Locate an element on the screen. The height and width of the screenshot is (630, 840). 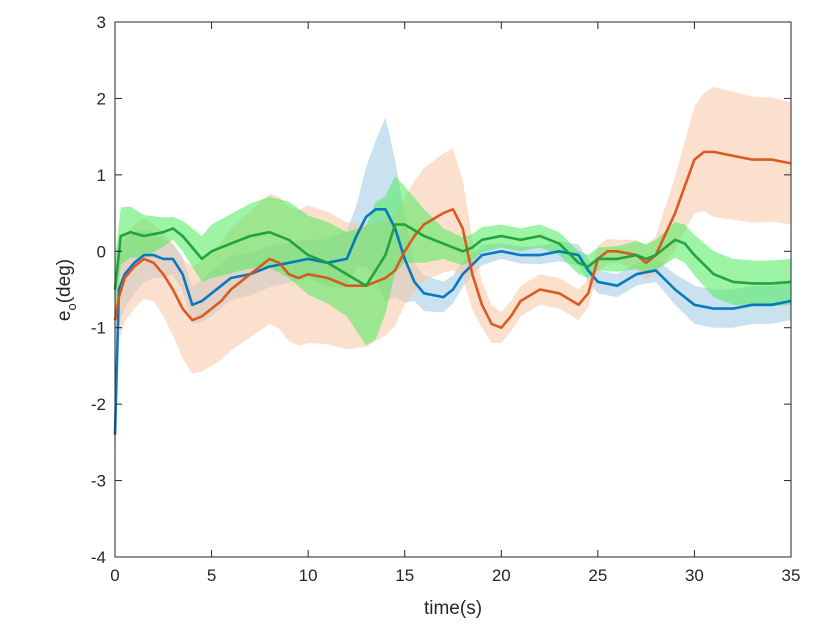
x-tick-label: 5 is located at coordinates (211, 575).